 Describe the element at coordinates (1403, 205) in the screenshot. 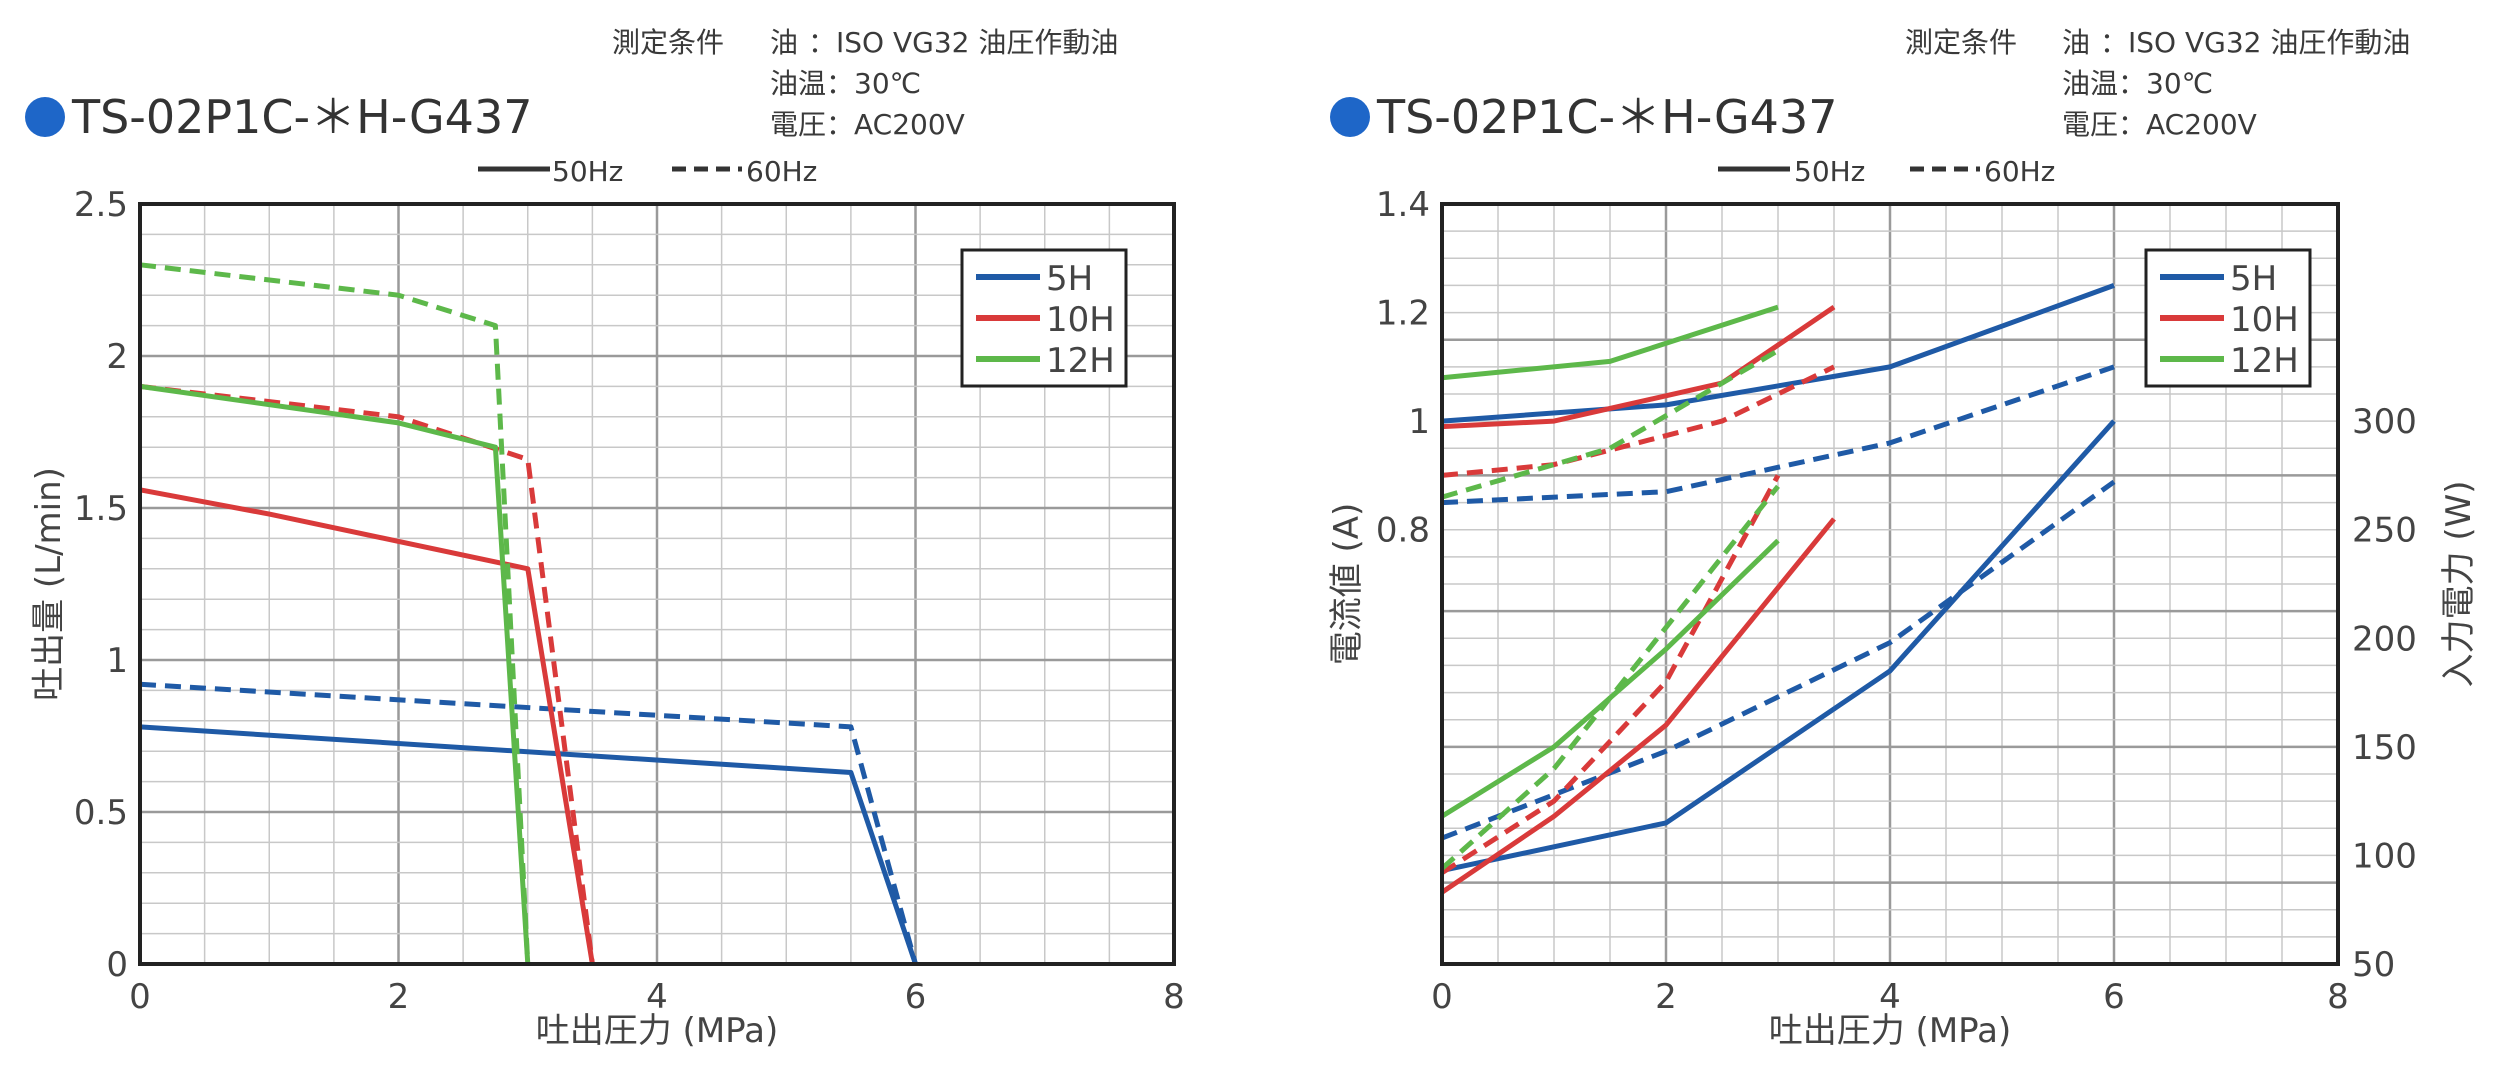

I see `y-tick-label: 1.4` at that location.